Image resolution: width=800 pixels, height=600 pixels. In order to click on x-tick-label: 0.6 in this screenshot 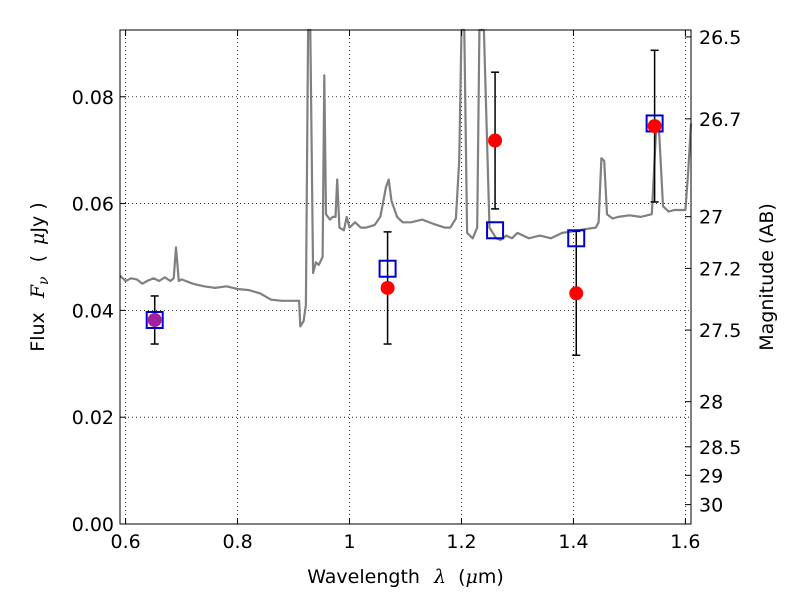, I will do `click(125, 542)`.